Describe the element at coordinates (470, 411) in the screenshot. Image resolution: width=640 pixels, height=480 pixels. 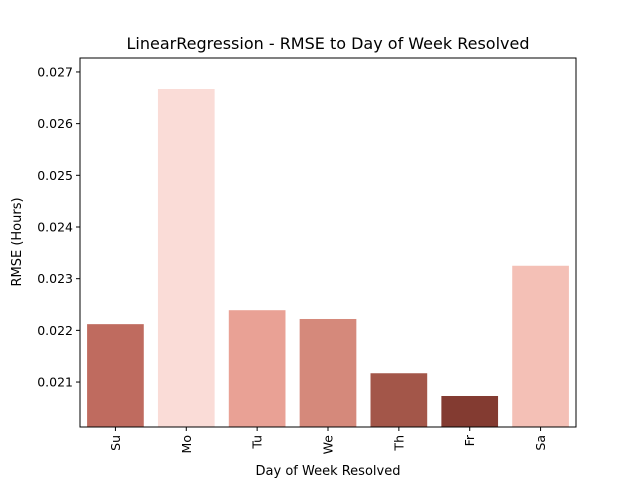
I see `bar-fr` at that location.